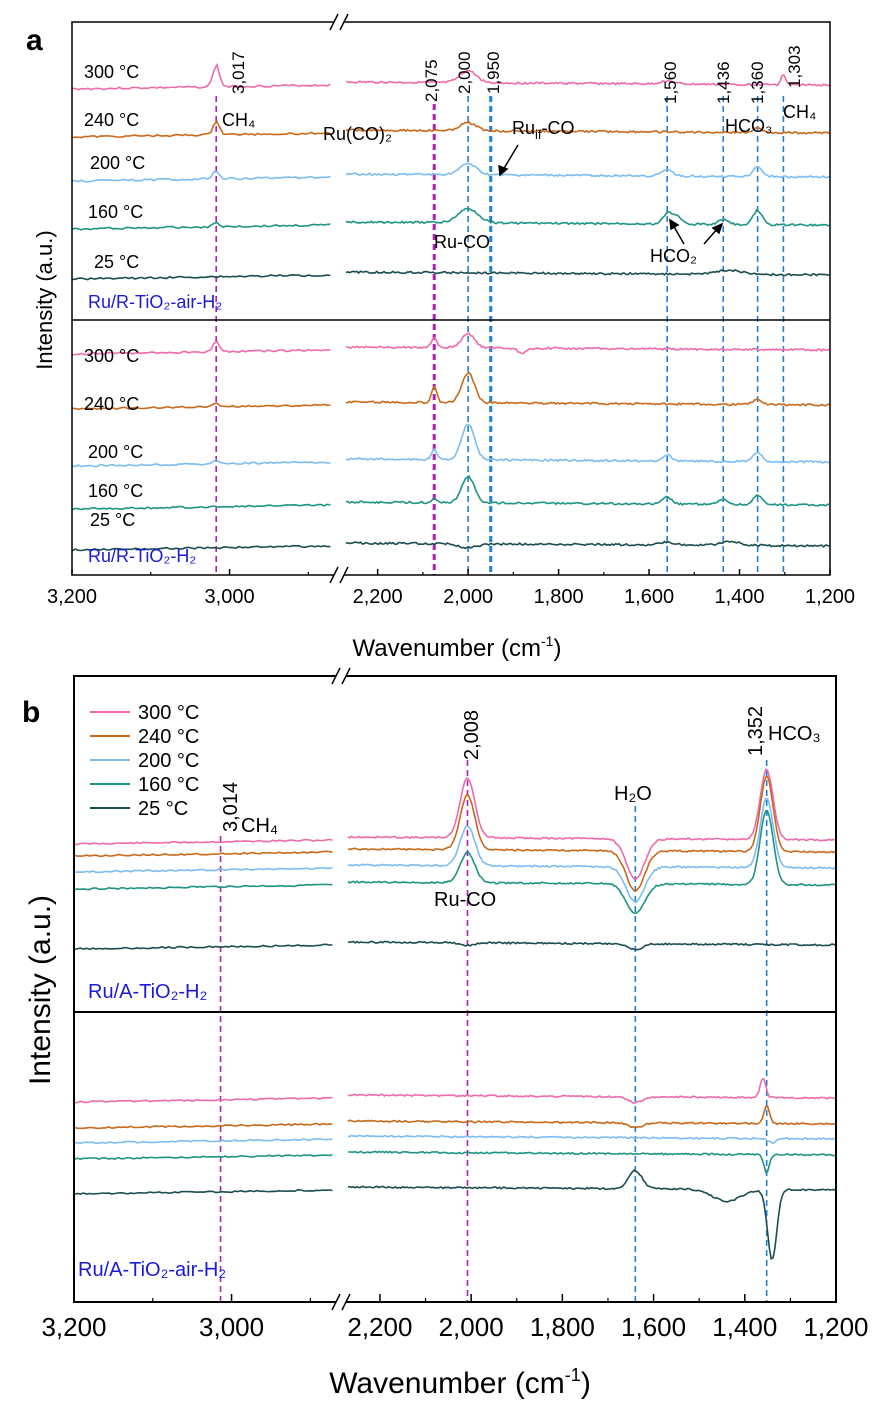  Describe the element at coordinates (723, 82) in the screenshot. I see `ref-label-1436: 1,436` at that location.